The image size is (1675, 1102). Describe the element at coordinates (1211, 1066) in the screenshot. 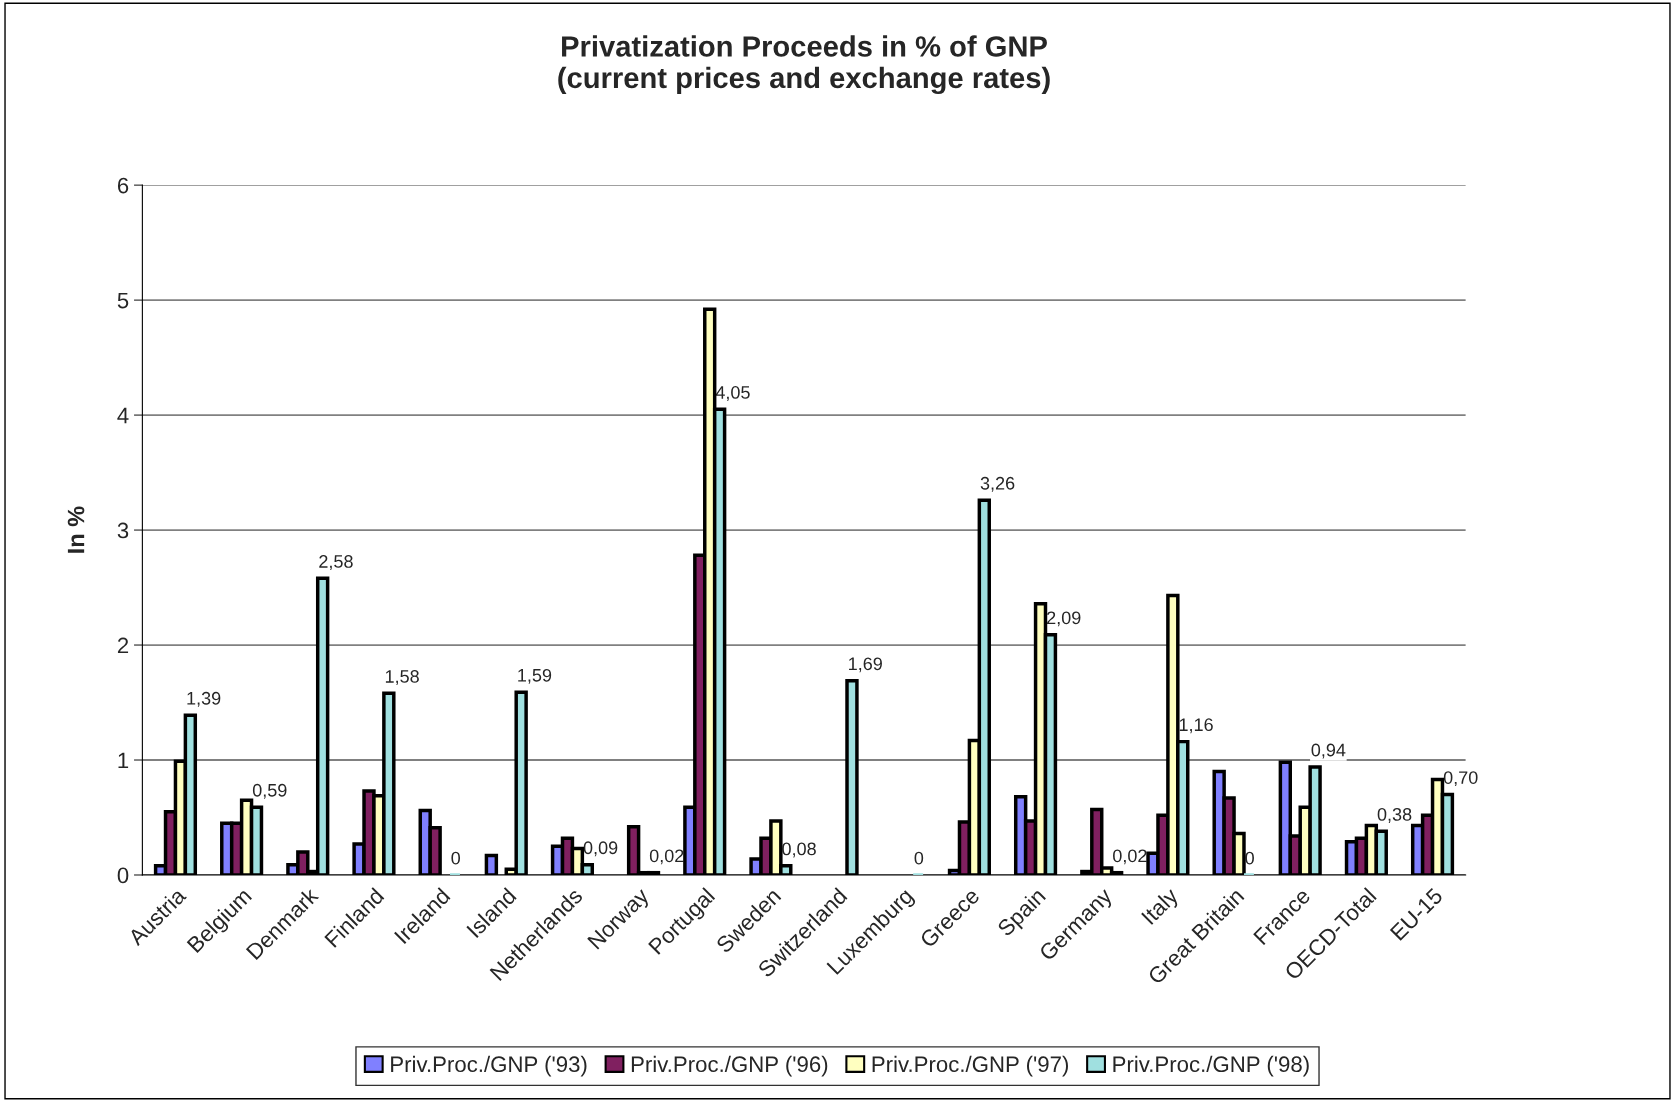

I see `legend-label: Priv.Proc./GNP ('98)` at that location.